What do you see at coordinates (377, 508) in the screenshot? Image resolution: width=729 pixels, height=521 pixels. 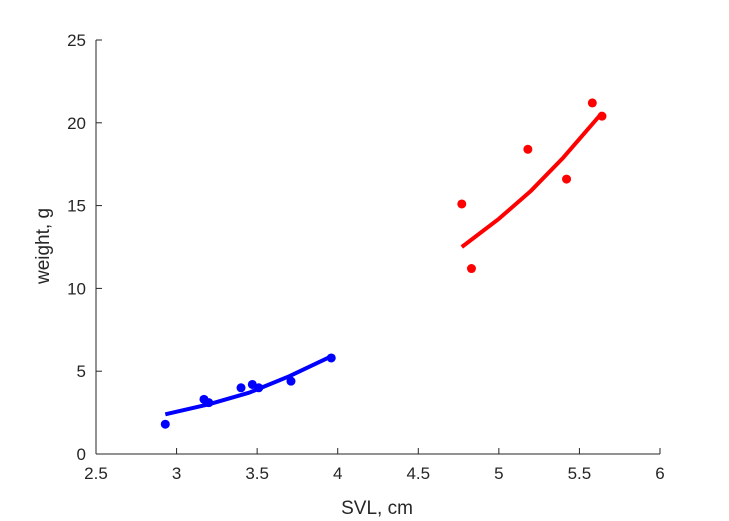 I see `x-axis-label: SVL, cm` at bounding box center [377, 508].